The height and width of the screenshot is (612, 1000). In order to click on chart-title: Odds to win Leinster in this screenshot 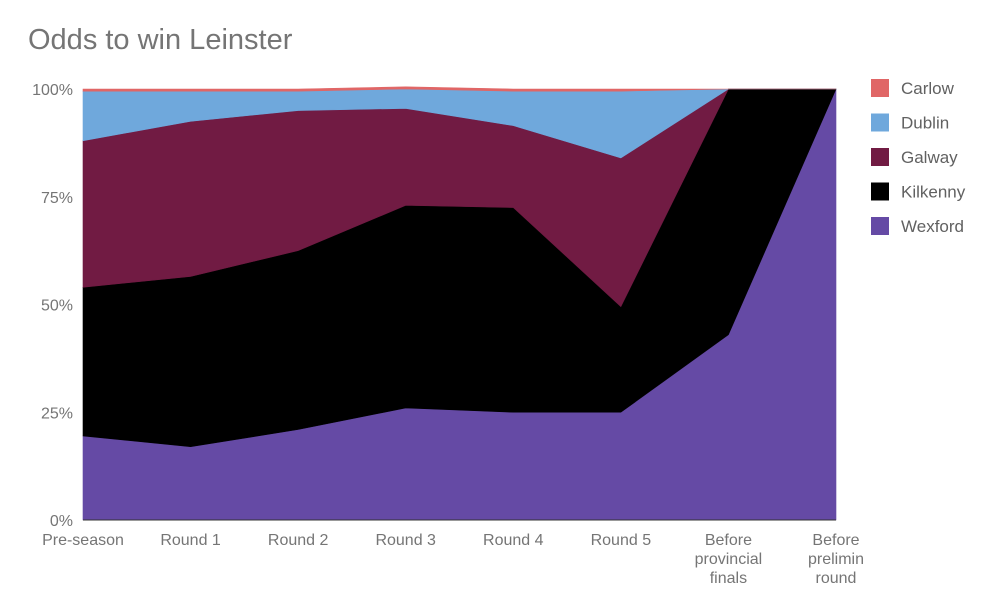, I will do `click(160, 40)`.